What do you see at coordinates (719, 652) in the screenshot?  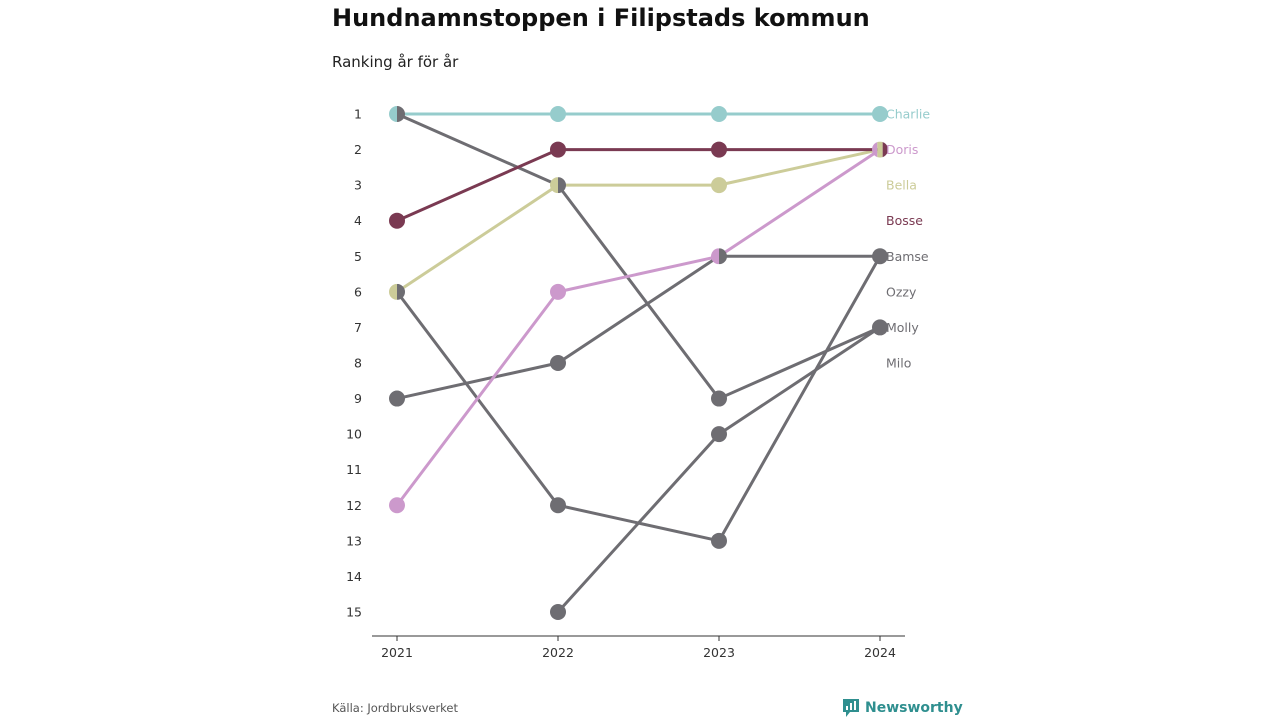 I see `x-tick-label: 2023` at bounding box center [719, 652].